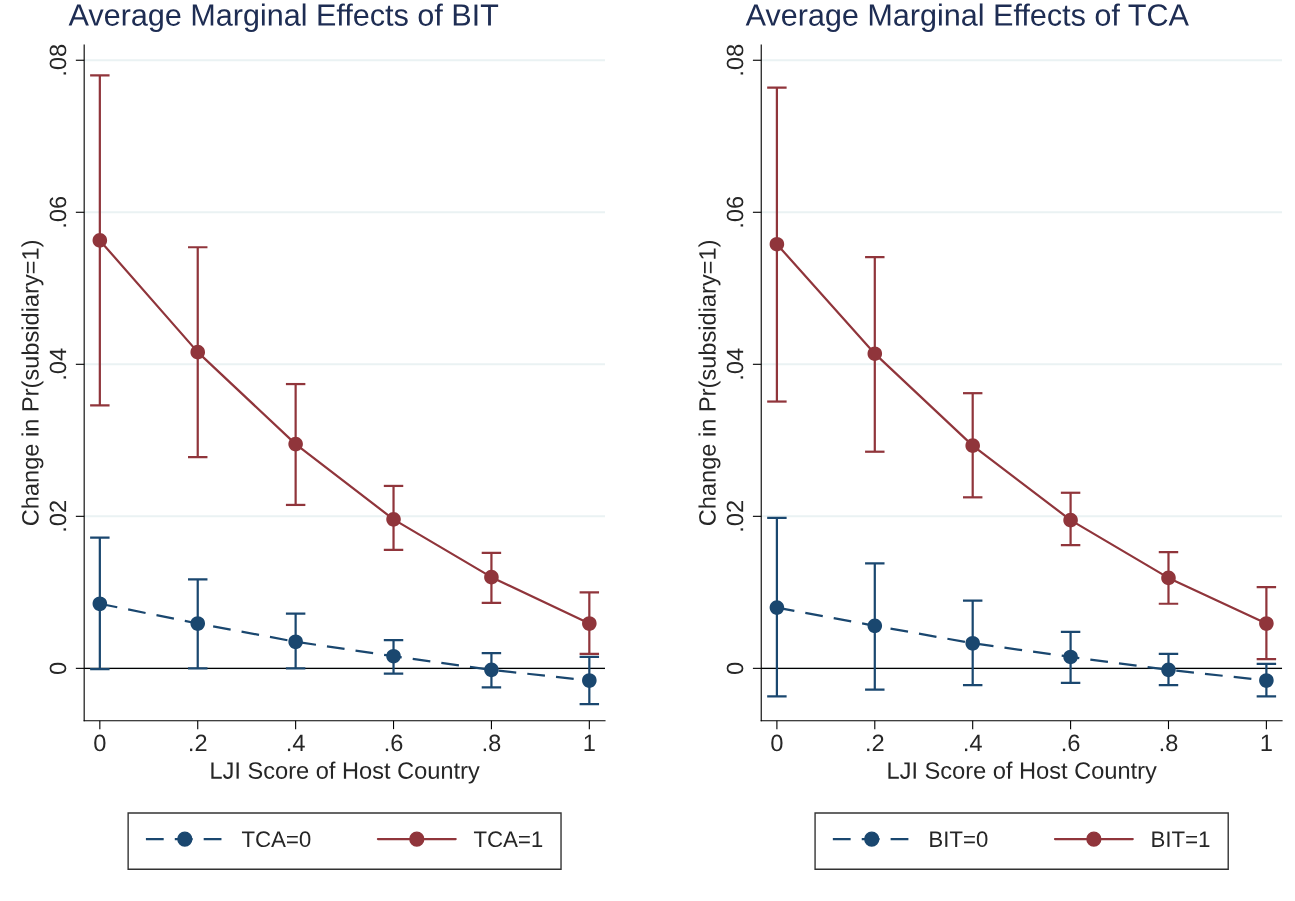 The width and height of the screenshot is (1295, 901). What do you see at coordinates (283, 17) in the screenshot?
I see `chart-title: Average Marginal Effects of BIT` at bounding box center [283, 17].